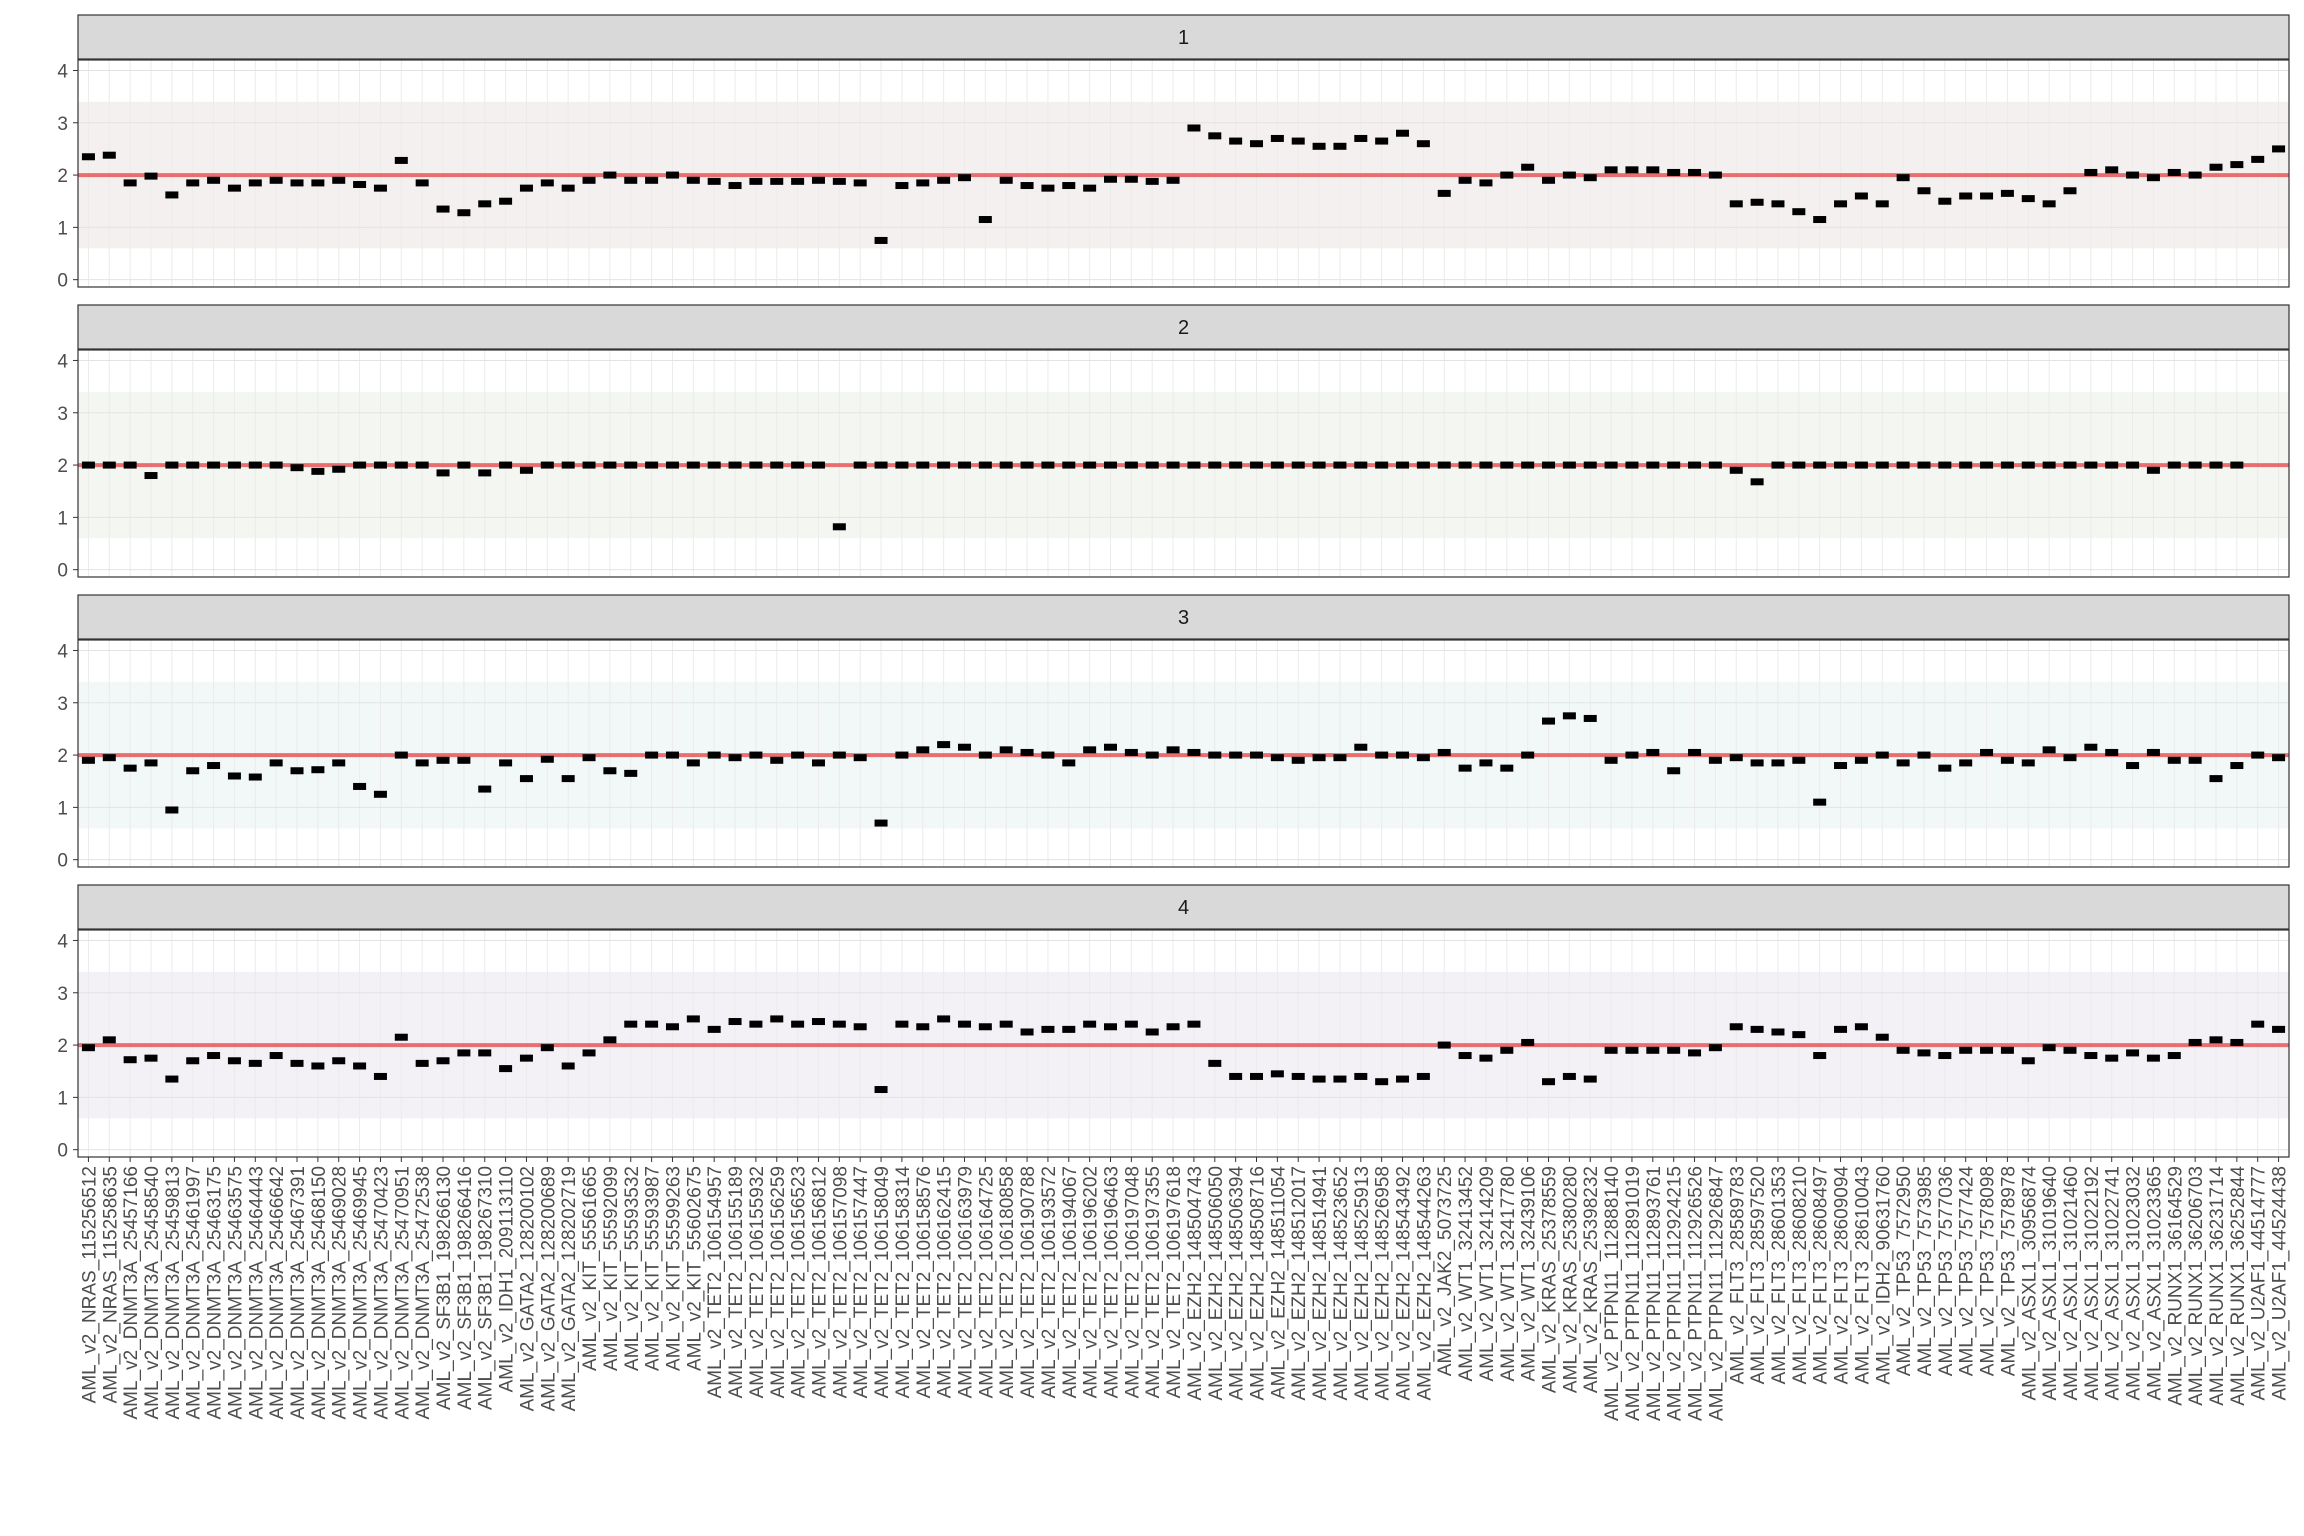 This screenshot has height=1536, width=2304. What do you see at coordinates (1362, 1283) in the screenshot?
I see `x-tick-label: AML_v2_EZH2_148525913` at bounding box center [1362, 1283].